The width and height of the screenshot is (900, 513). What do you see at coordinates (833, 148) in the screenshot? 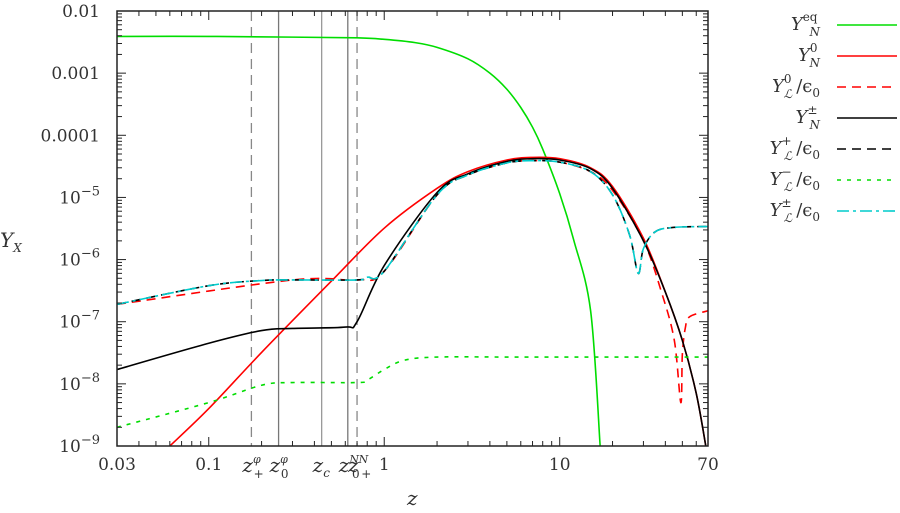
I see `legend-item: Y+ ℒ/ϵ0` at bounding box center [833, 148].